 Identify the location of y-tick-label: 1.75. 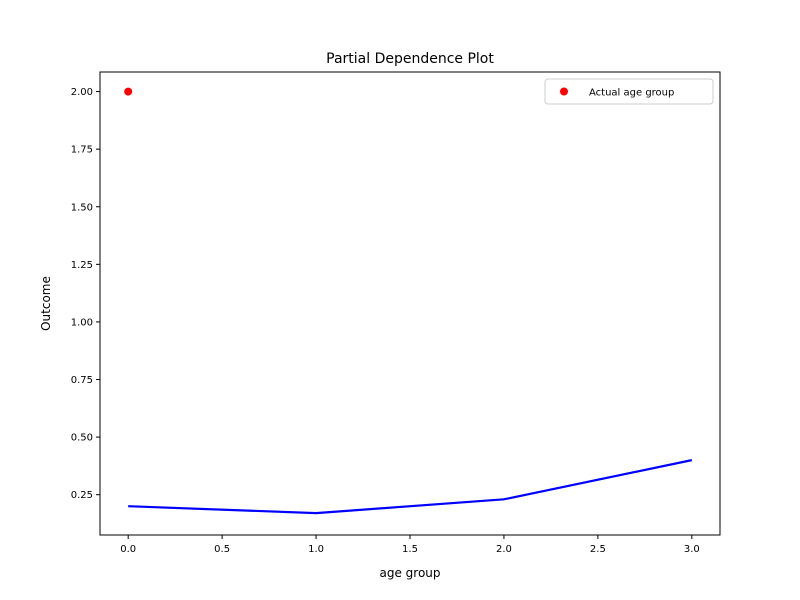
(82, 150).